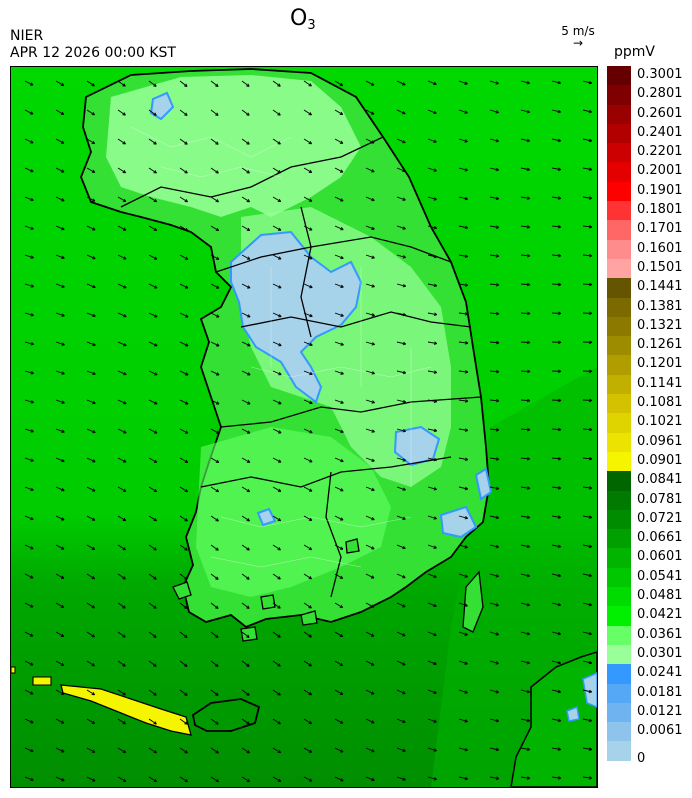 The height and width of the screenshot is (798, 692). I want to click on legend-label: 0.2001, so click(660, 171).